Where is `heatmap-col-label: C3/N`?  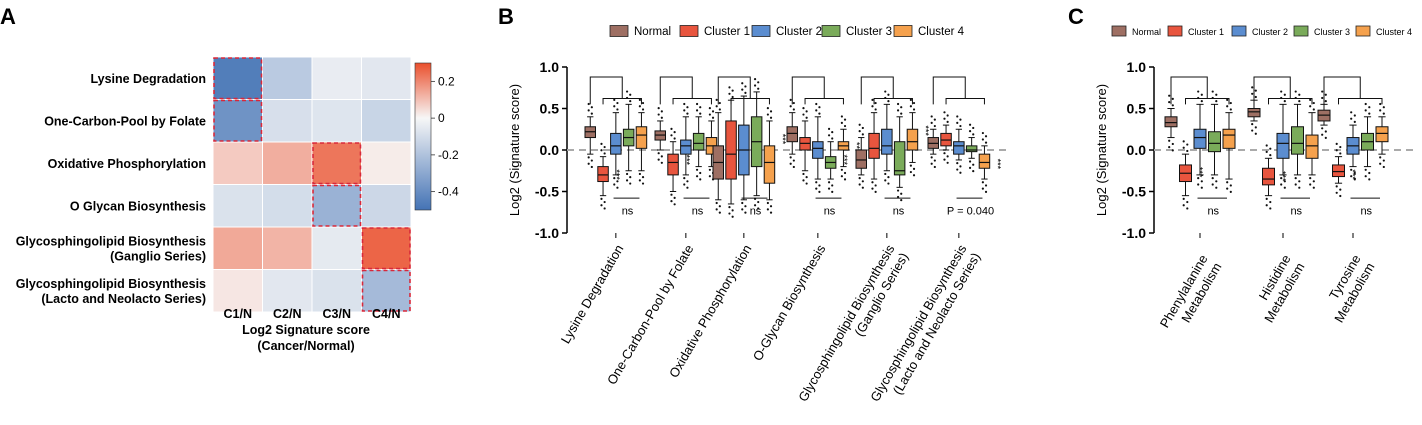 heatmap-col-label: C3/N is located at coordinates (337, 314).